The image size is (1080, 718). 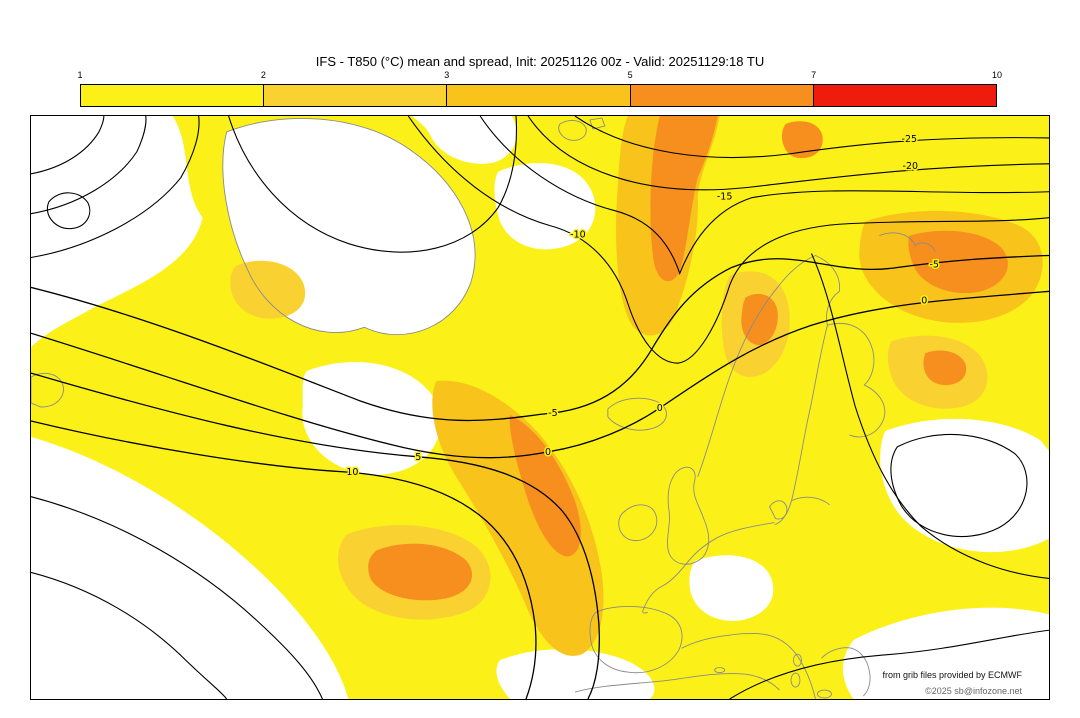 I want to click on contour-label: -15, so click(x=724, y=197).